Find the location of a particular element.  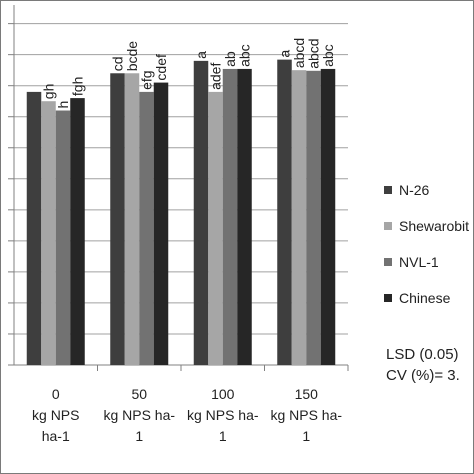

x-tick-label-line: 100 is located at coordinates (223, 394).